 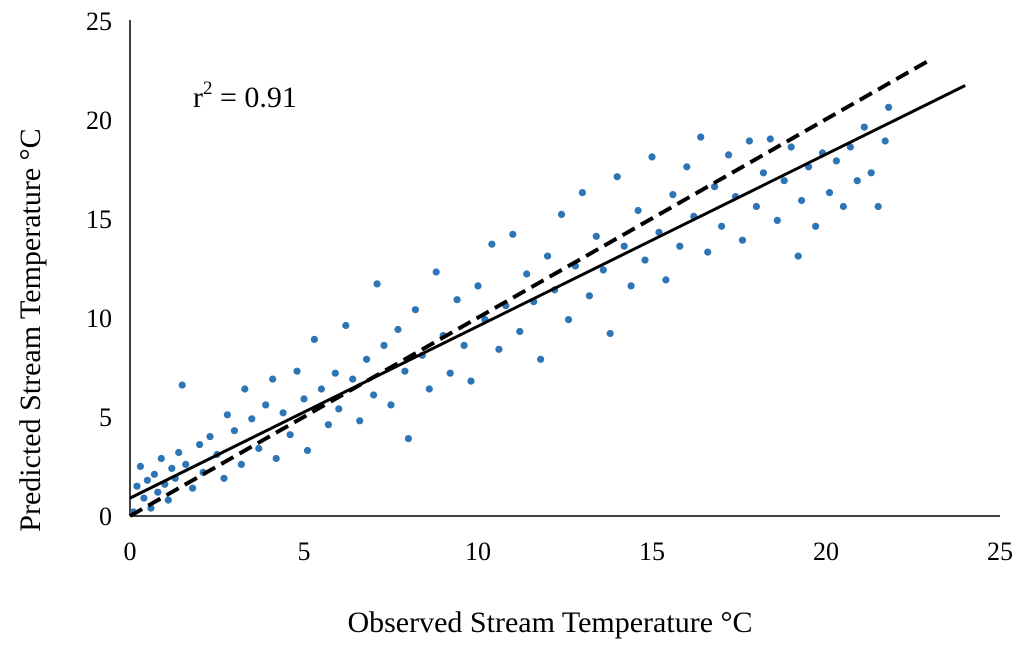 What do you see at coordinates (99, 219) in the screenshot?
I see `y-tick-label: 15` at bounding box center [99, 219].